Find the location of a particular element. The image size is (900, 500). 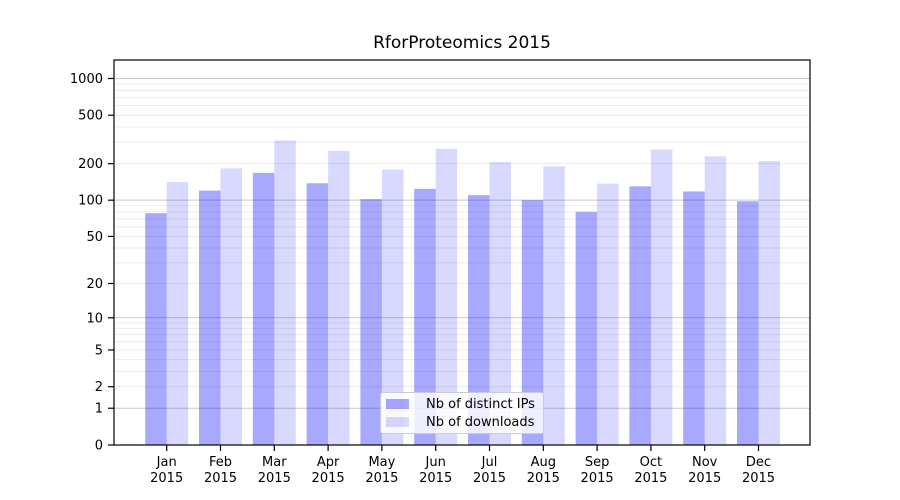

bar-downloads-may is located at coordinates (392, 307).